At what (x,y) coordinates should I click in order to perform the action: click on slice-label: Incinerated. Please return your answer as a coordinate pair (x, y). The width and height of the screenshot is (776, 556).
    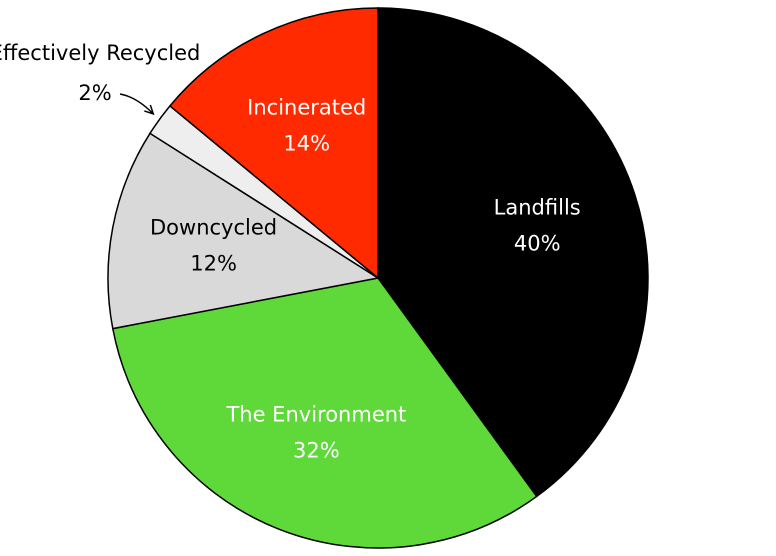
    Looking at the image, I should click on (306, 108).